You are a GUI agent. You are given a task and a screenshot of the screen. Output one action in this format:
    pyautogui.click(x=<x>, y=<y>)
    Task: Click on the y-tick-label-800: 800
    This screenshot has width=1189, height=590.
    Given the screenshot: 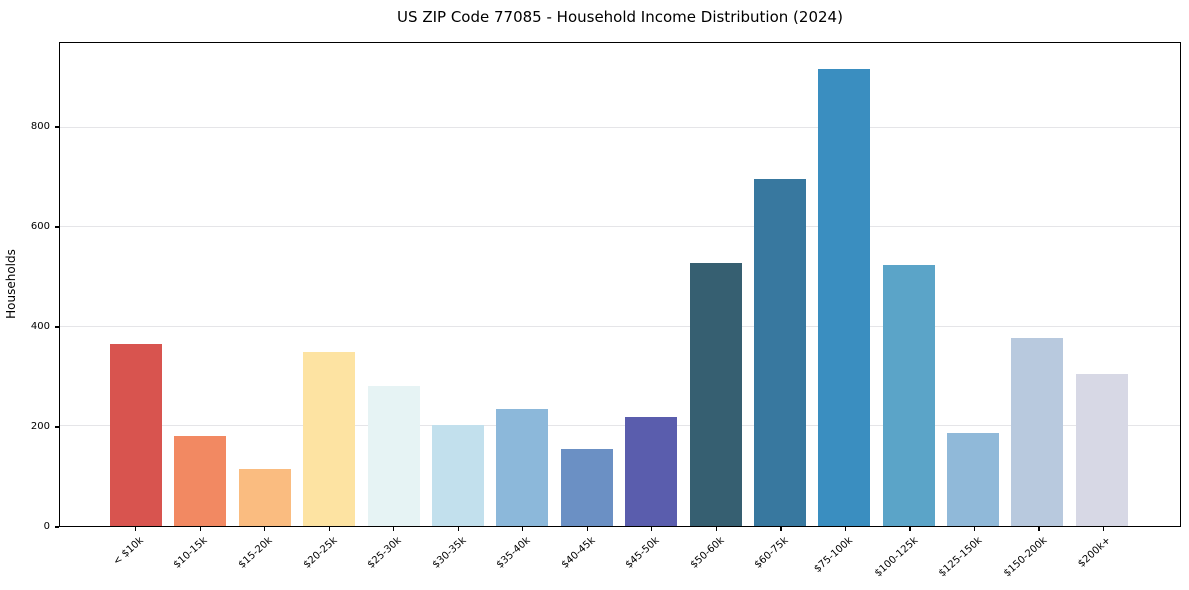 What is the action you would take?
    pyautogui.click(x=40, y=126)
    